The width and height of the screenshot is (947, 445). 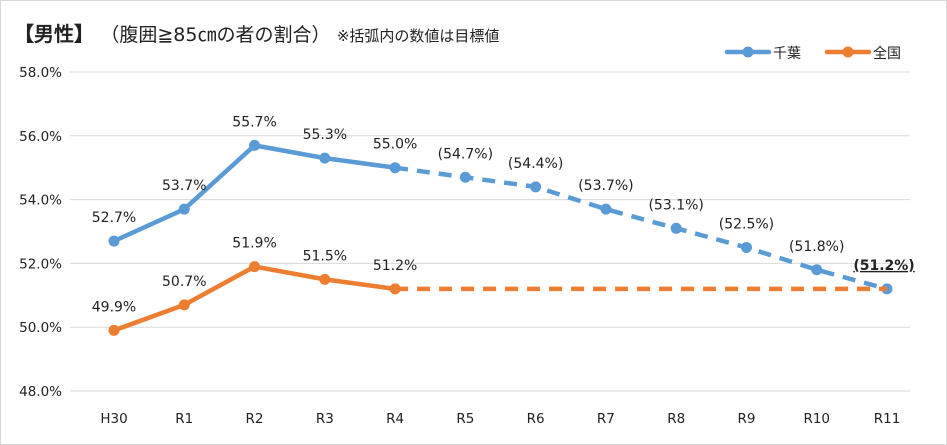 What do you see at coordinates (40, 137) in the screenshot?
I see `y-tick-label: 56.0%` at bounding box center [40, 137].